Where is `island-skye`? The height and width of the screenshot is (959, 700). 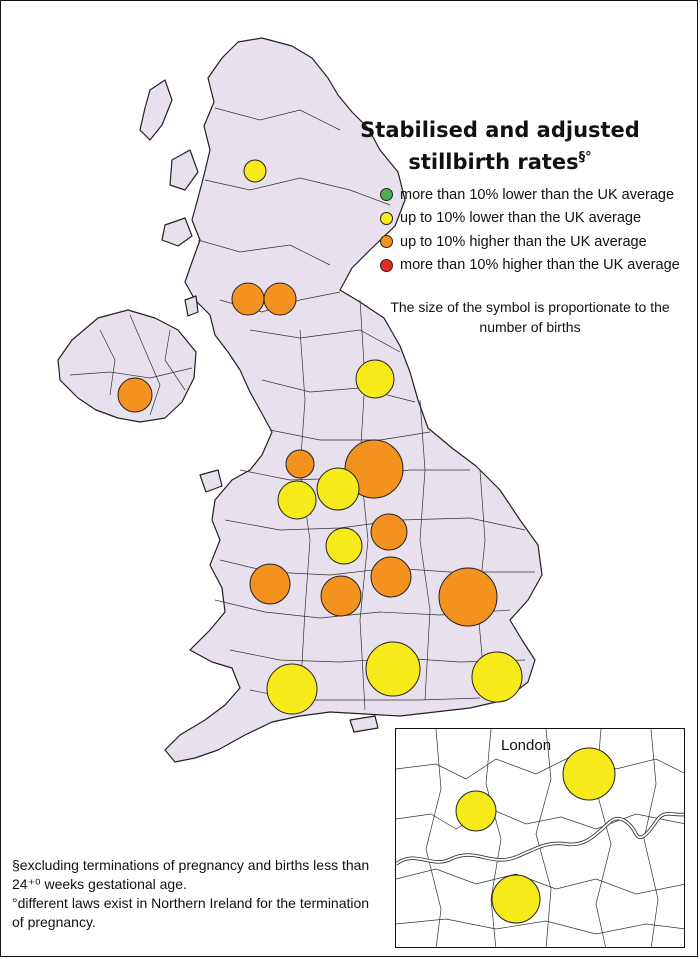 island-skye is located at coordinates (184, 170).